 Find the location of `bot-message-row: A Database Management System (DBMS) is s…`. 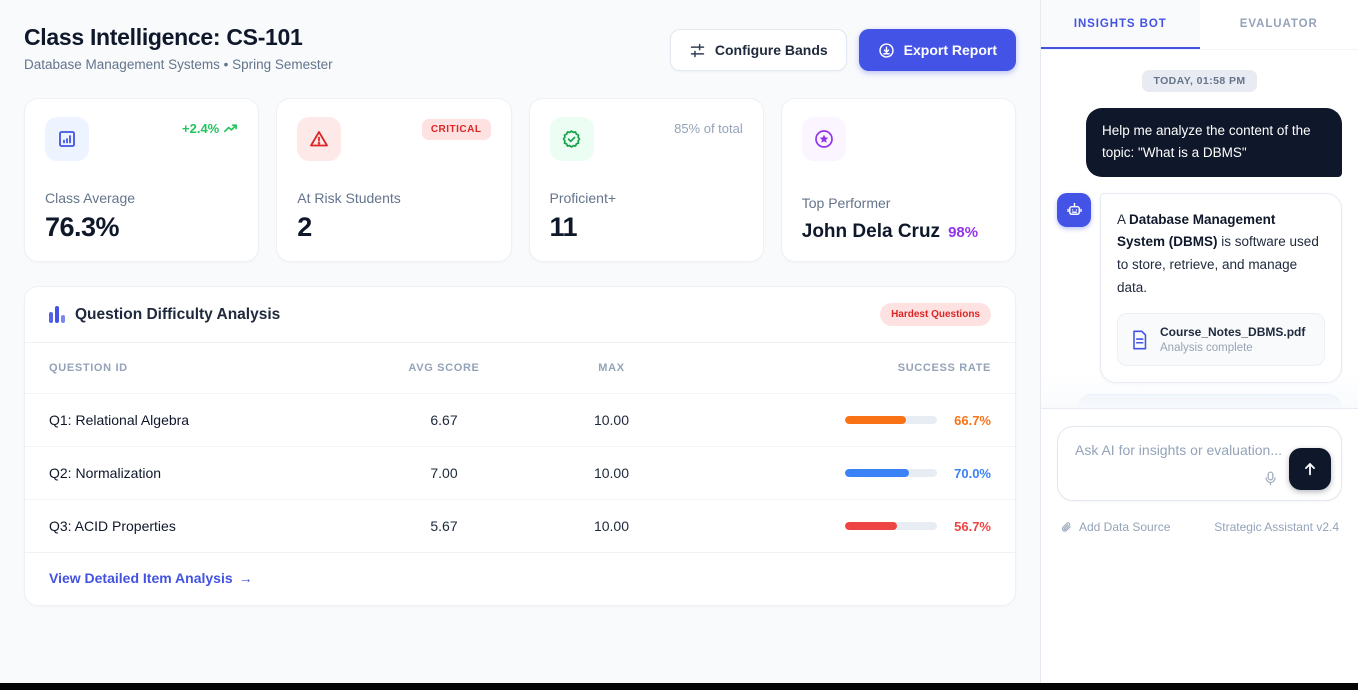

bot-message-row: A Database Management System (DBMS) is s… is located at coordinates (1199, 288).